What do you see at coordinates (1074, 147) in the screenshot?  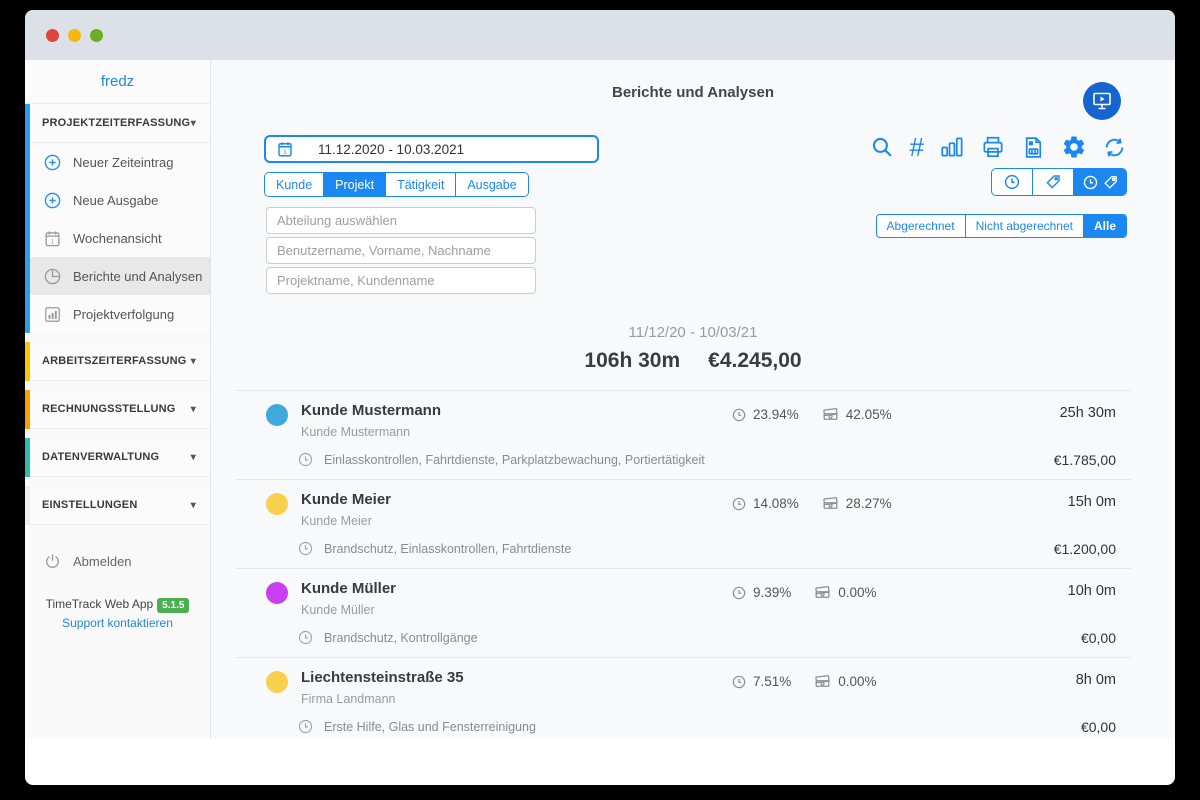 I see `settings-gear-icon` at bounding box center [1074, 147].